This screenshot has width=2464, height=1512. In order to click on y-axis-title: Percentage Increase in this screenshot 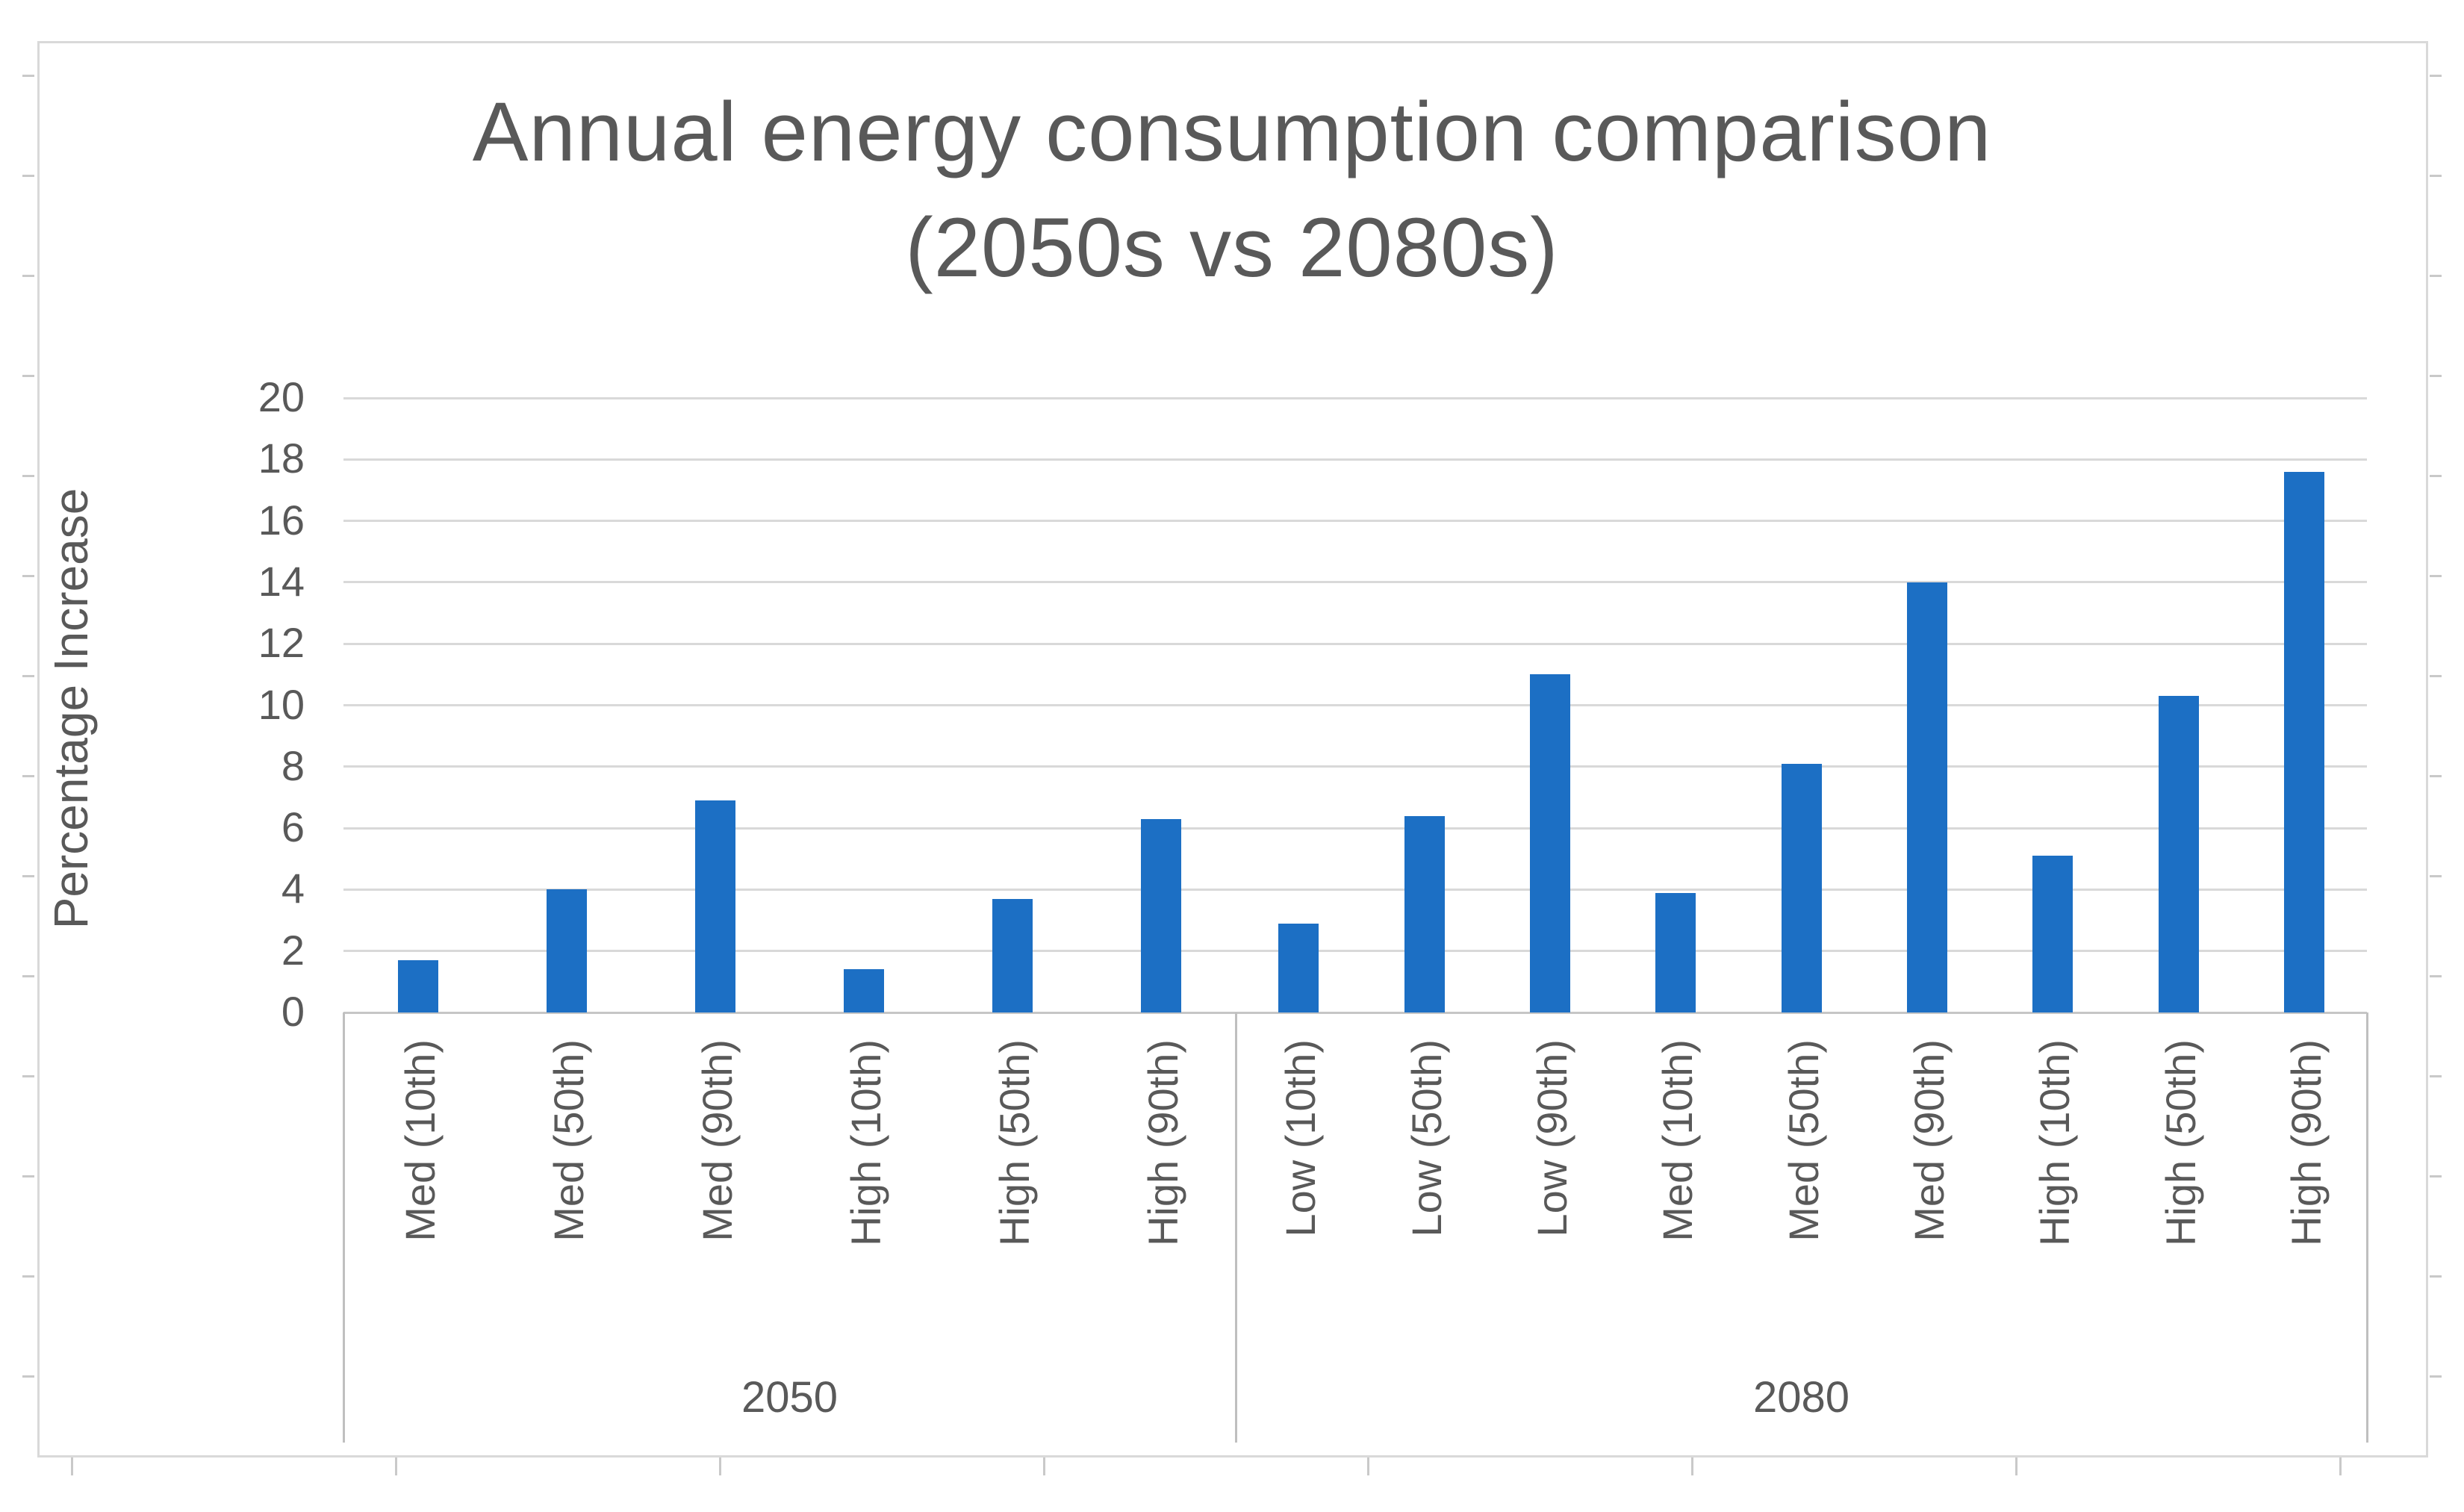, I will do `click(71, 709)`.